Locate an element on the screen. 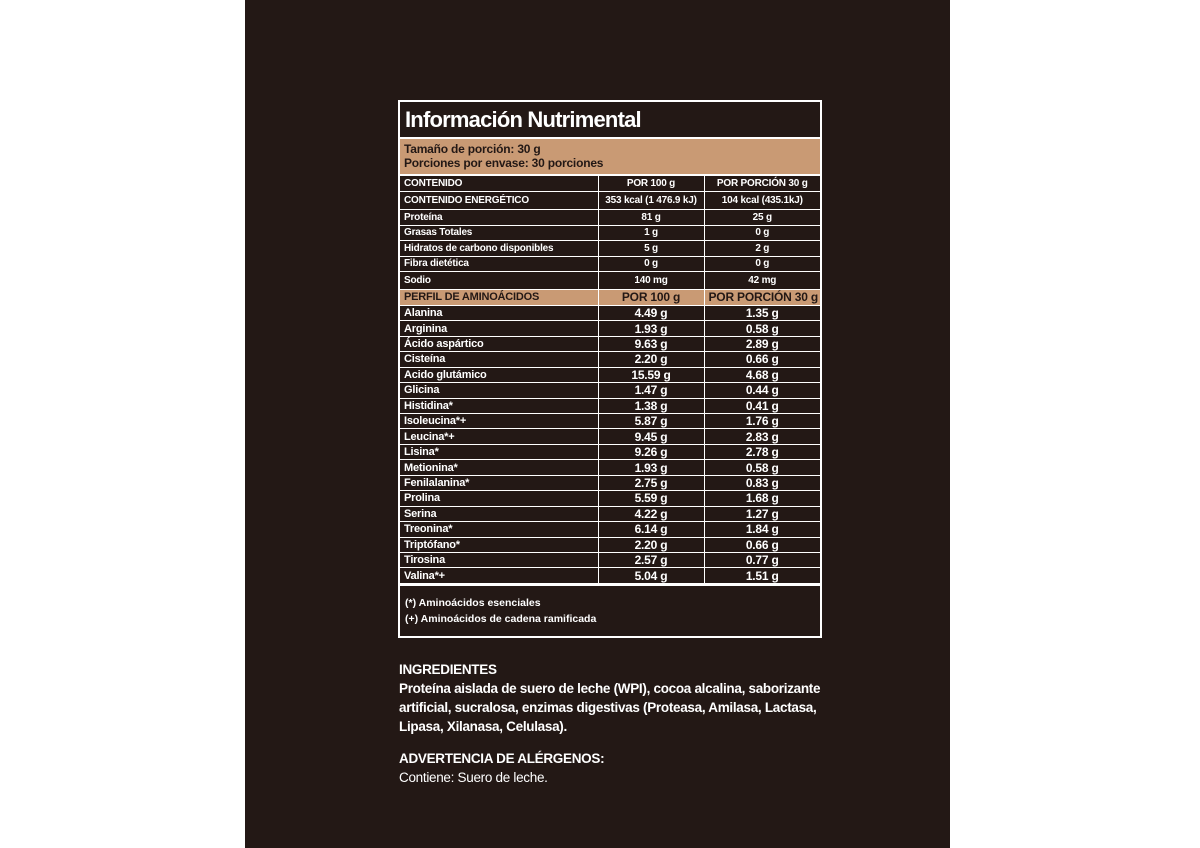 The height and width of the screenshot is (848, 1200). row-value: 2.75 g is located at coordinates (651, 483).